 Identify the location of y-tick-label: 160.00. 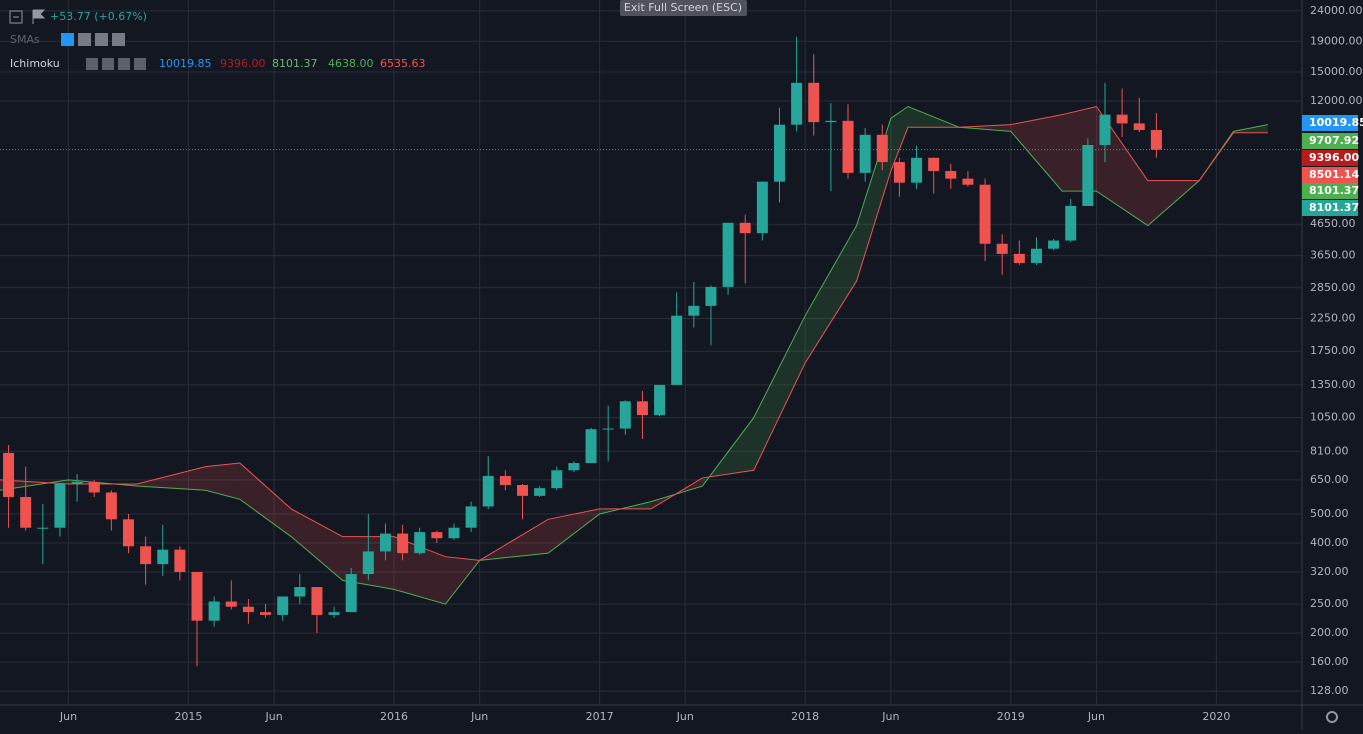
(1329, 661).